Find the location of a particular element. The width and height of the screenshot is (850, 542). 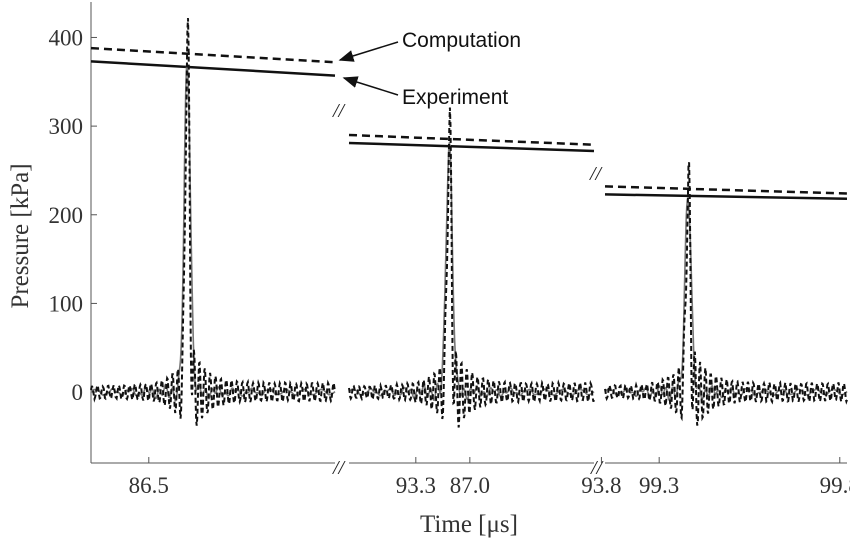

x-tick-label: 87.0 is located at coordinates (470, 485).